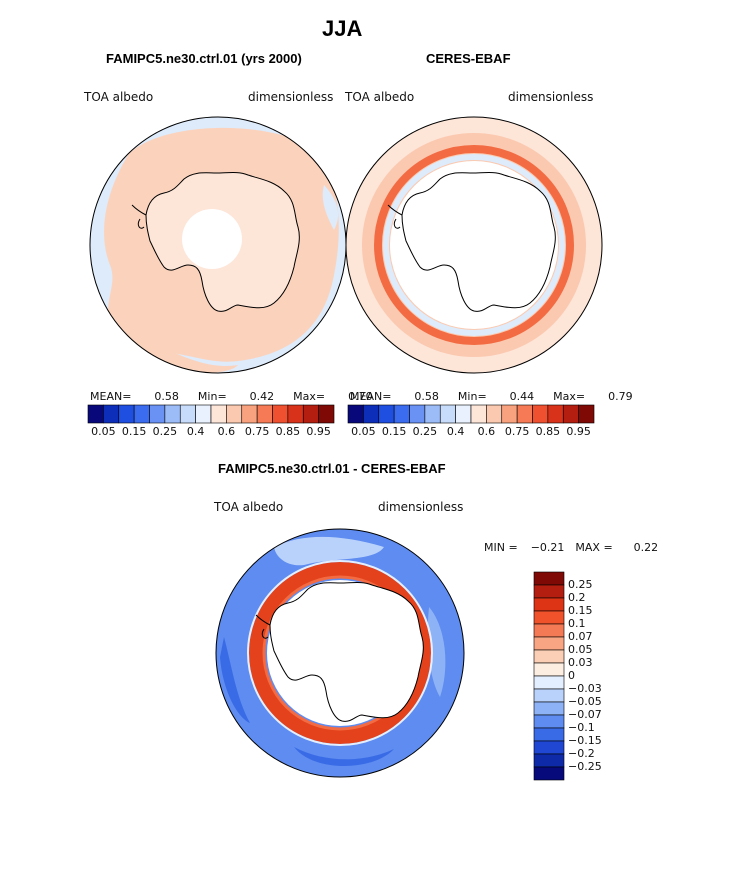  Describe the element at coordinates (329, 551) in the screenshot. I see `difference-light-patch-n` at that location.